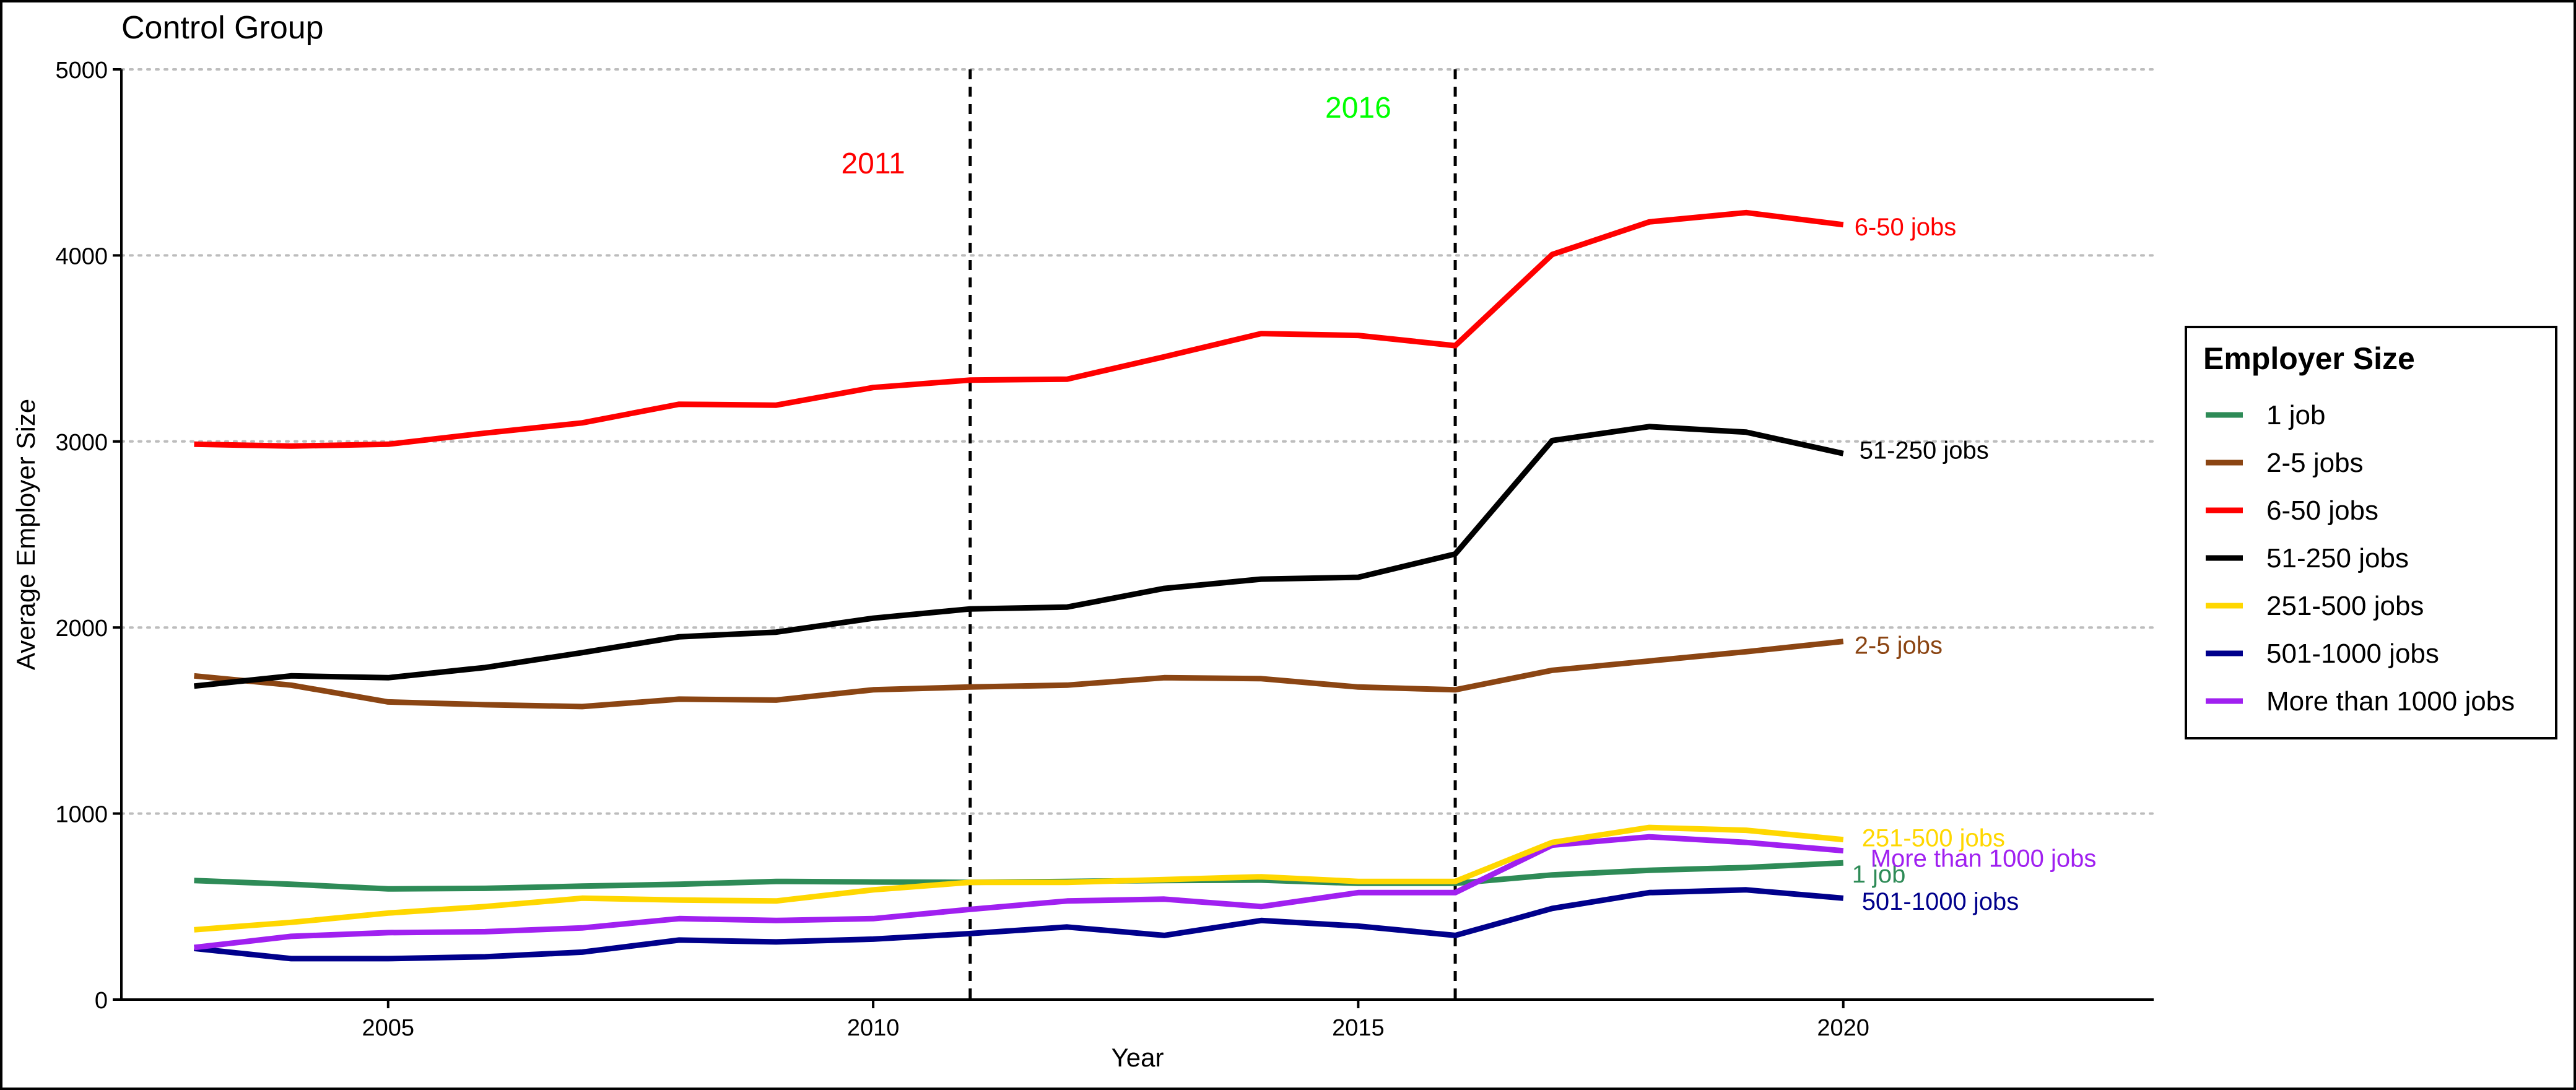 The image size is (2576, 1090). I want to click on end-label-6-50-jobs: 6-50 jobs, so click(1906, 227).